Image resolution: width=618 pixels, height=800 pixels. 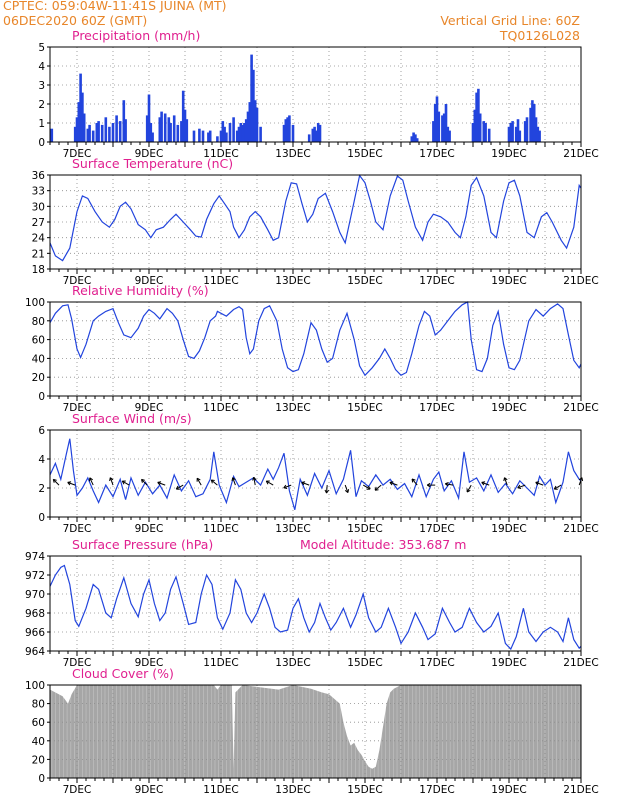 What do you see at coordinates (41, 460) in the screenshot?
I see `y-tick-label: 4` at bounding box center [41, 460].